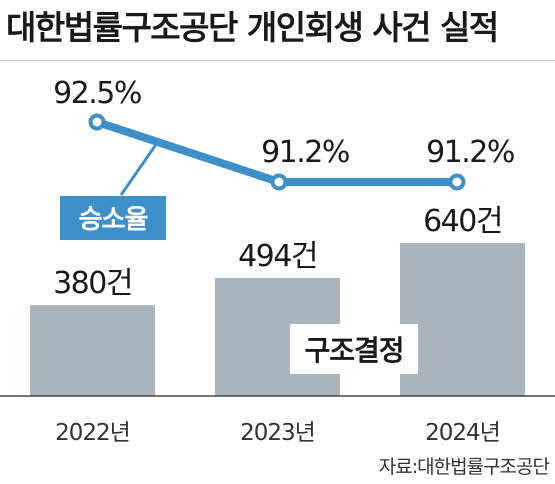 The height and width of the screenshot is (484, 555). What do you see at coordinates (252, 27) in the screenshot?
I see `chart-title: 대한법률구조공단 개인회생 사건 실적` at bounding box center [252, 27].